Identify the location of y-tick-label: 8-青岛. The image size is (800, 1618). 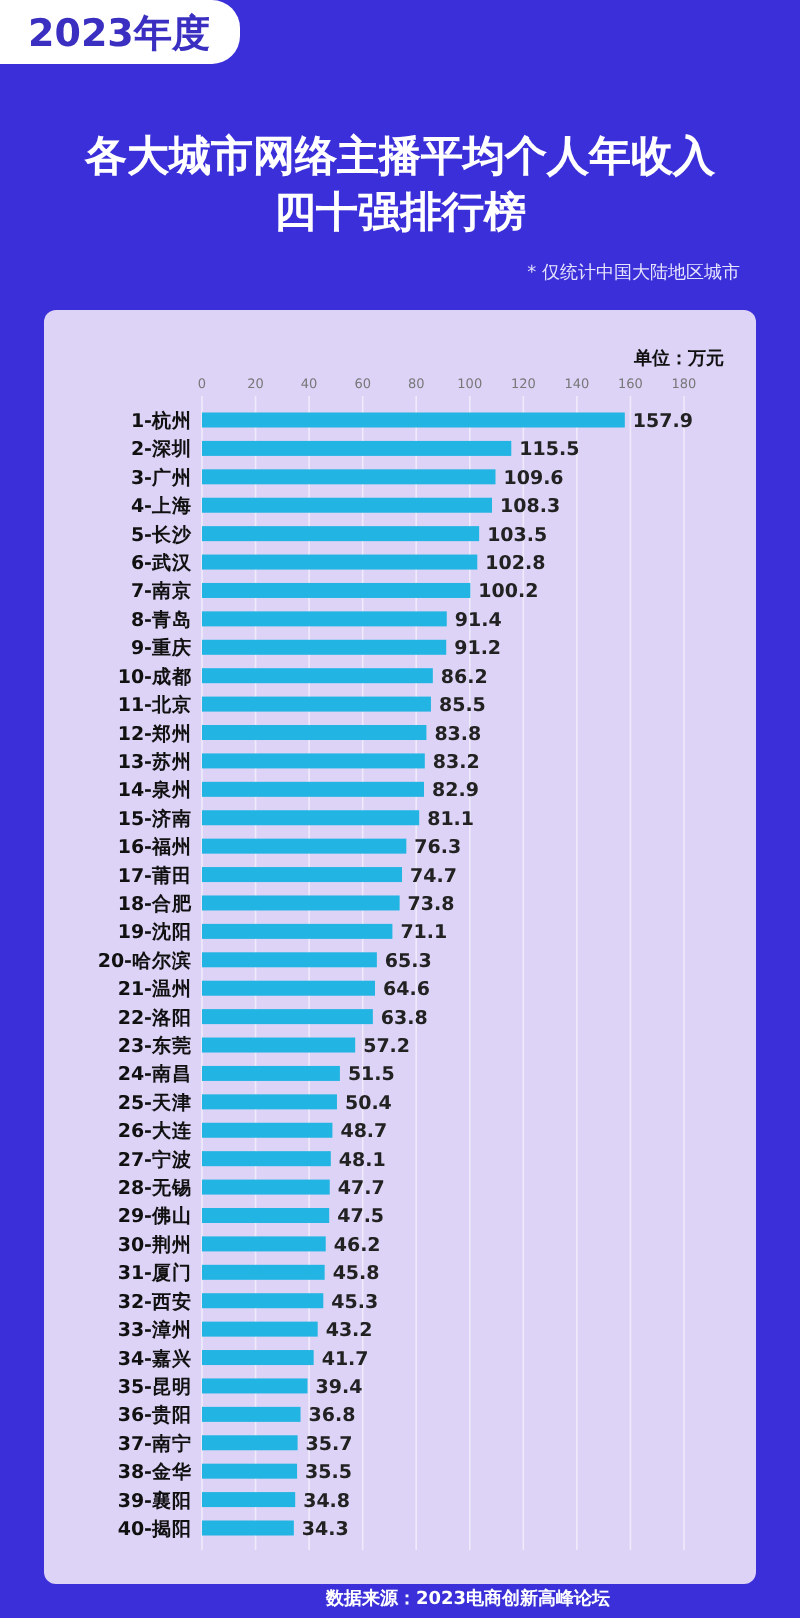
(161, 619).